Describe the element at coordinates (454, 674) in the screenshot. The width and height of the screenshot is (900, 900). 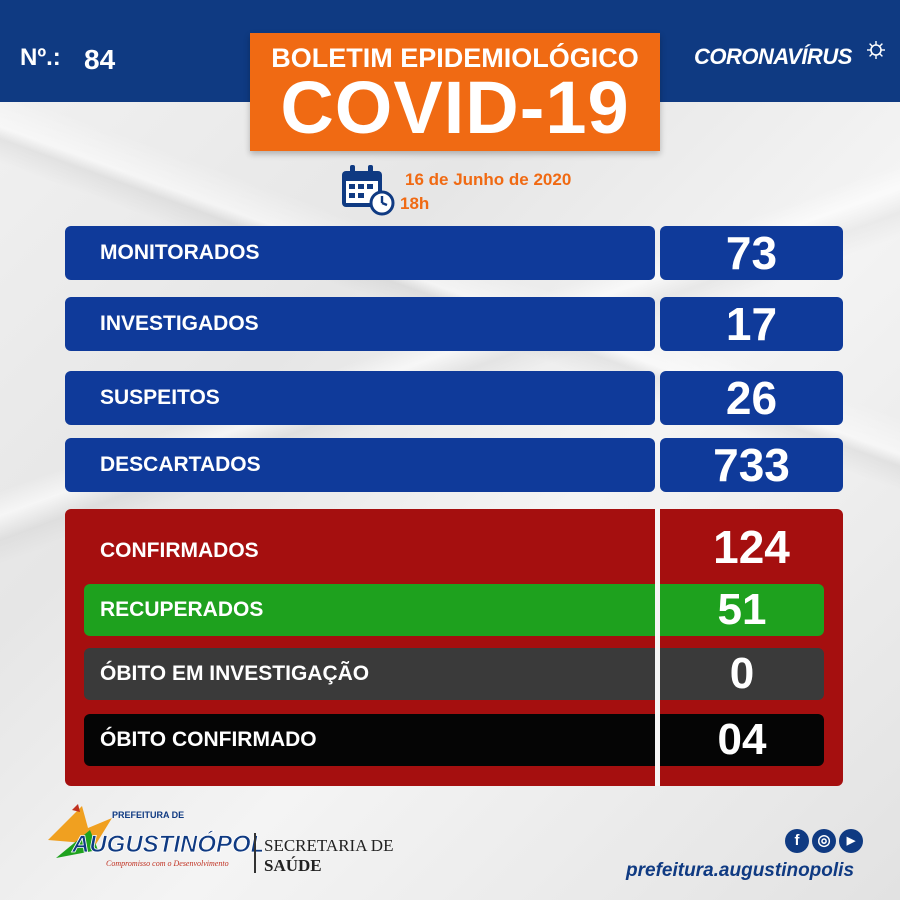
I see `death-investigation-row: ÓBITO EM INVESTIGAÇÃO 0` at that location.